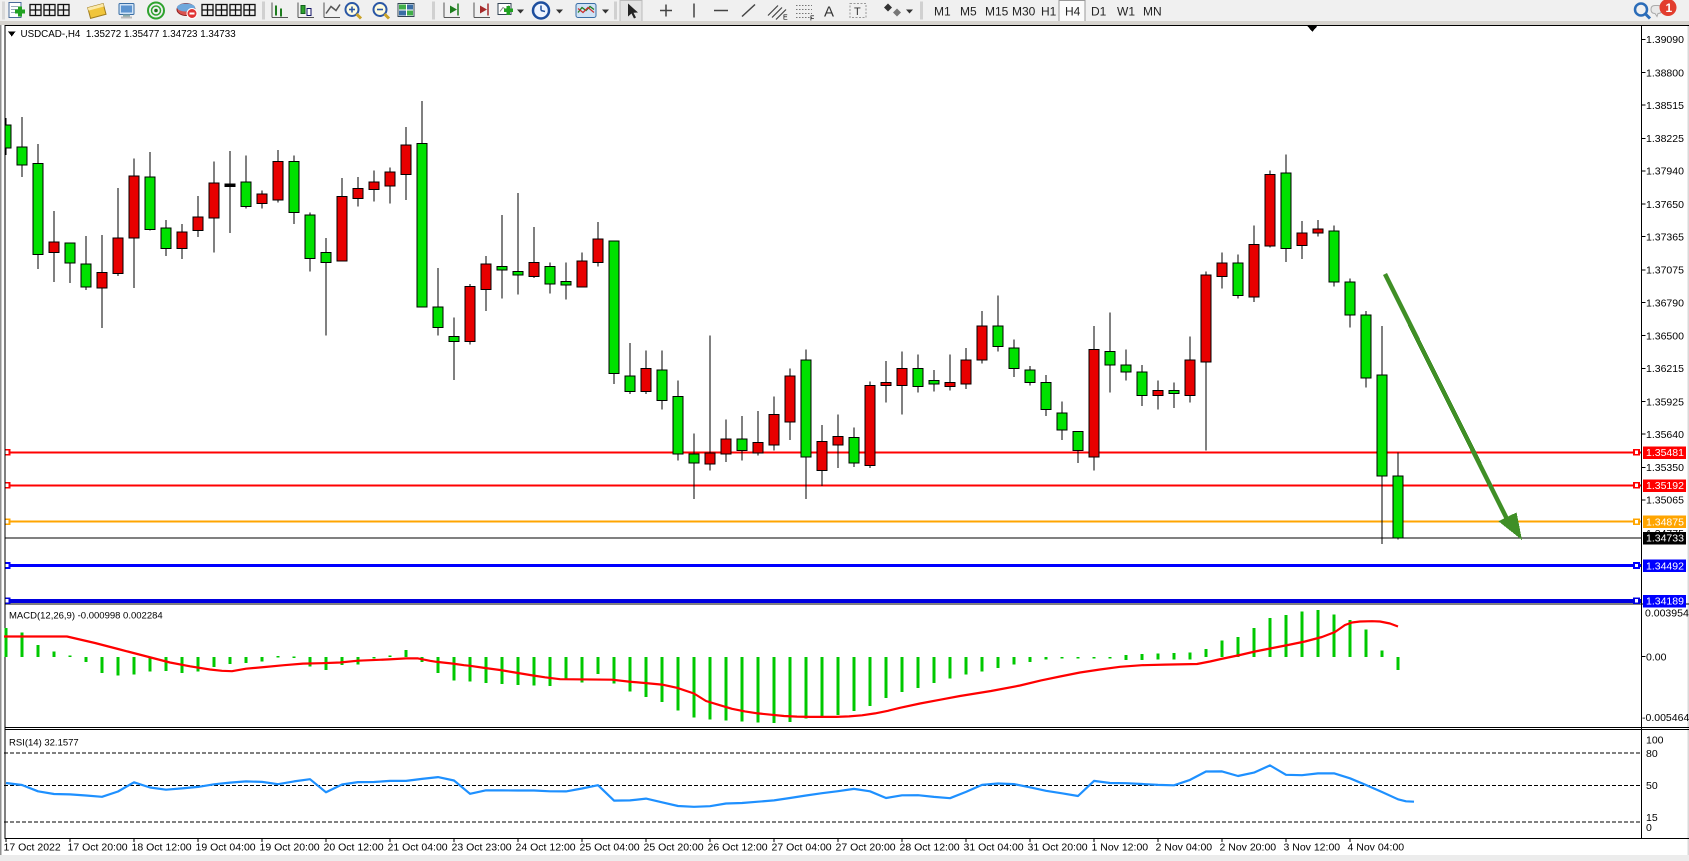 Image resolution: width=1689 pixels, height=861 pixels. I want to click on svg-text: W1, so click(1126, 12).